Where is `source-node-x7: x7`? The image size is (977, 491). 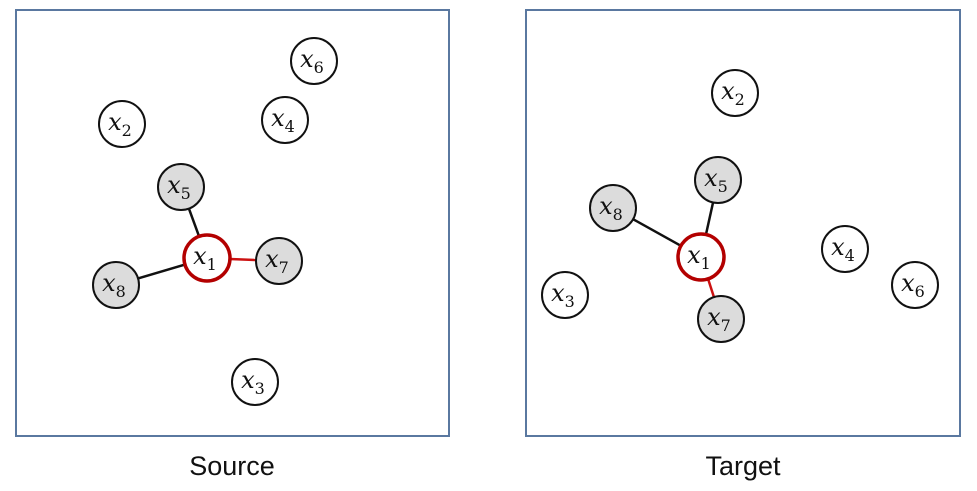 source-node-x7: x7 is located at coordinates (279, 261).